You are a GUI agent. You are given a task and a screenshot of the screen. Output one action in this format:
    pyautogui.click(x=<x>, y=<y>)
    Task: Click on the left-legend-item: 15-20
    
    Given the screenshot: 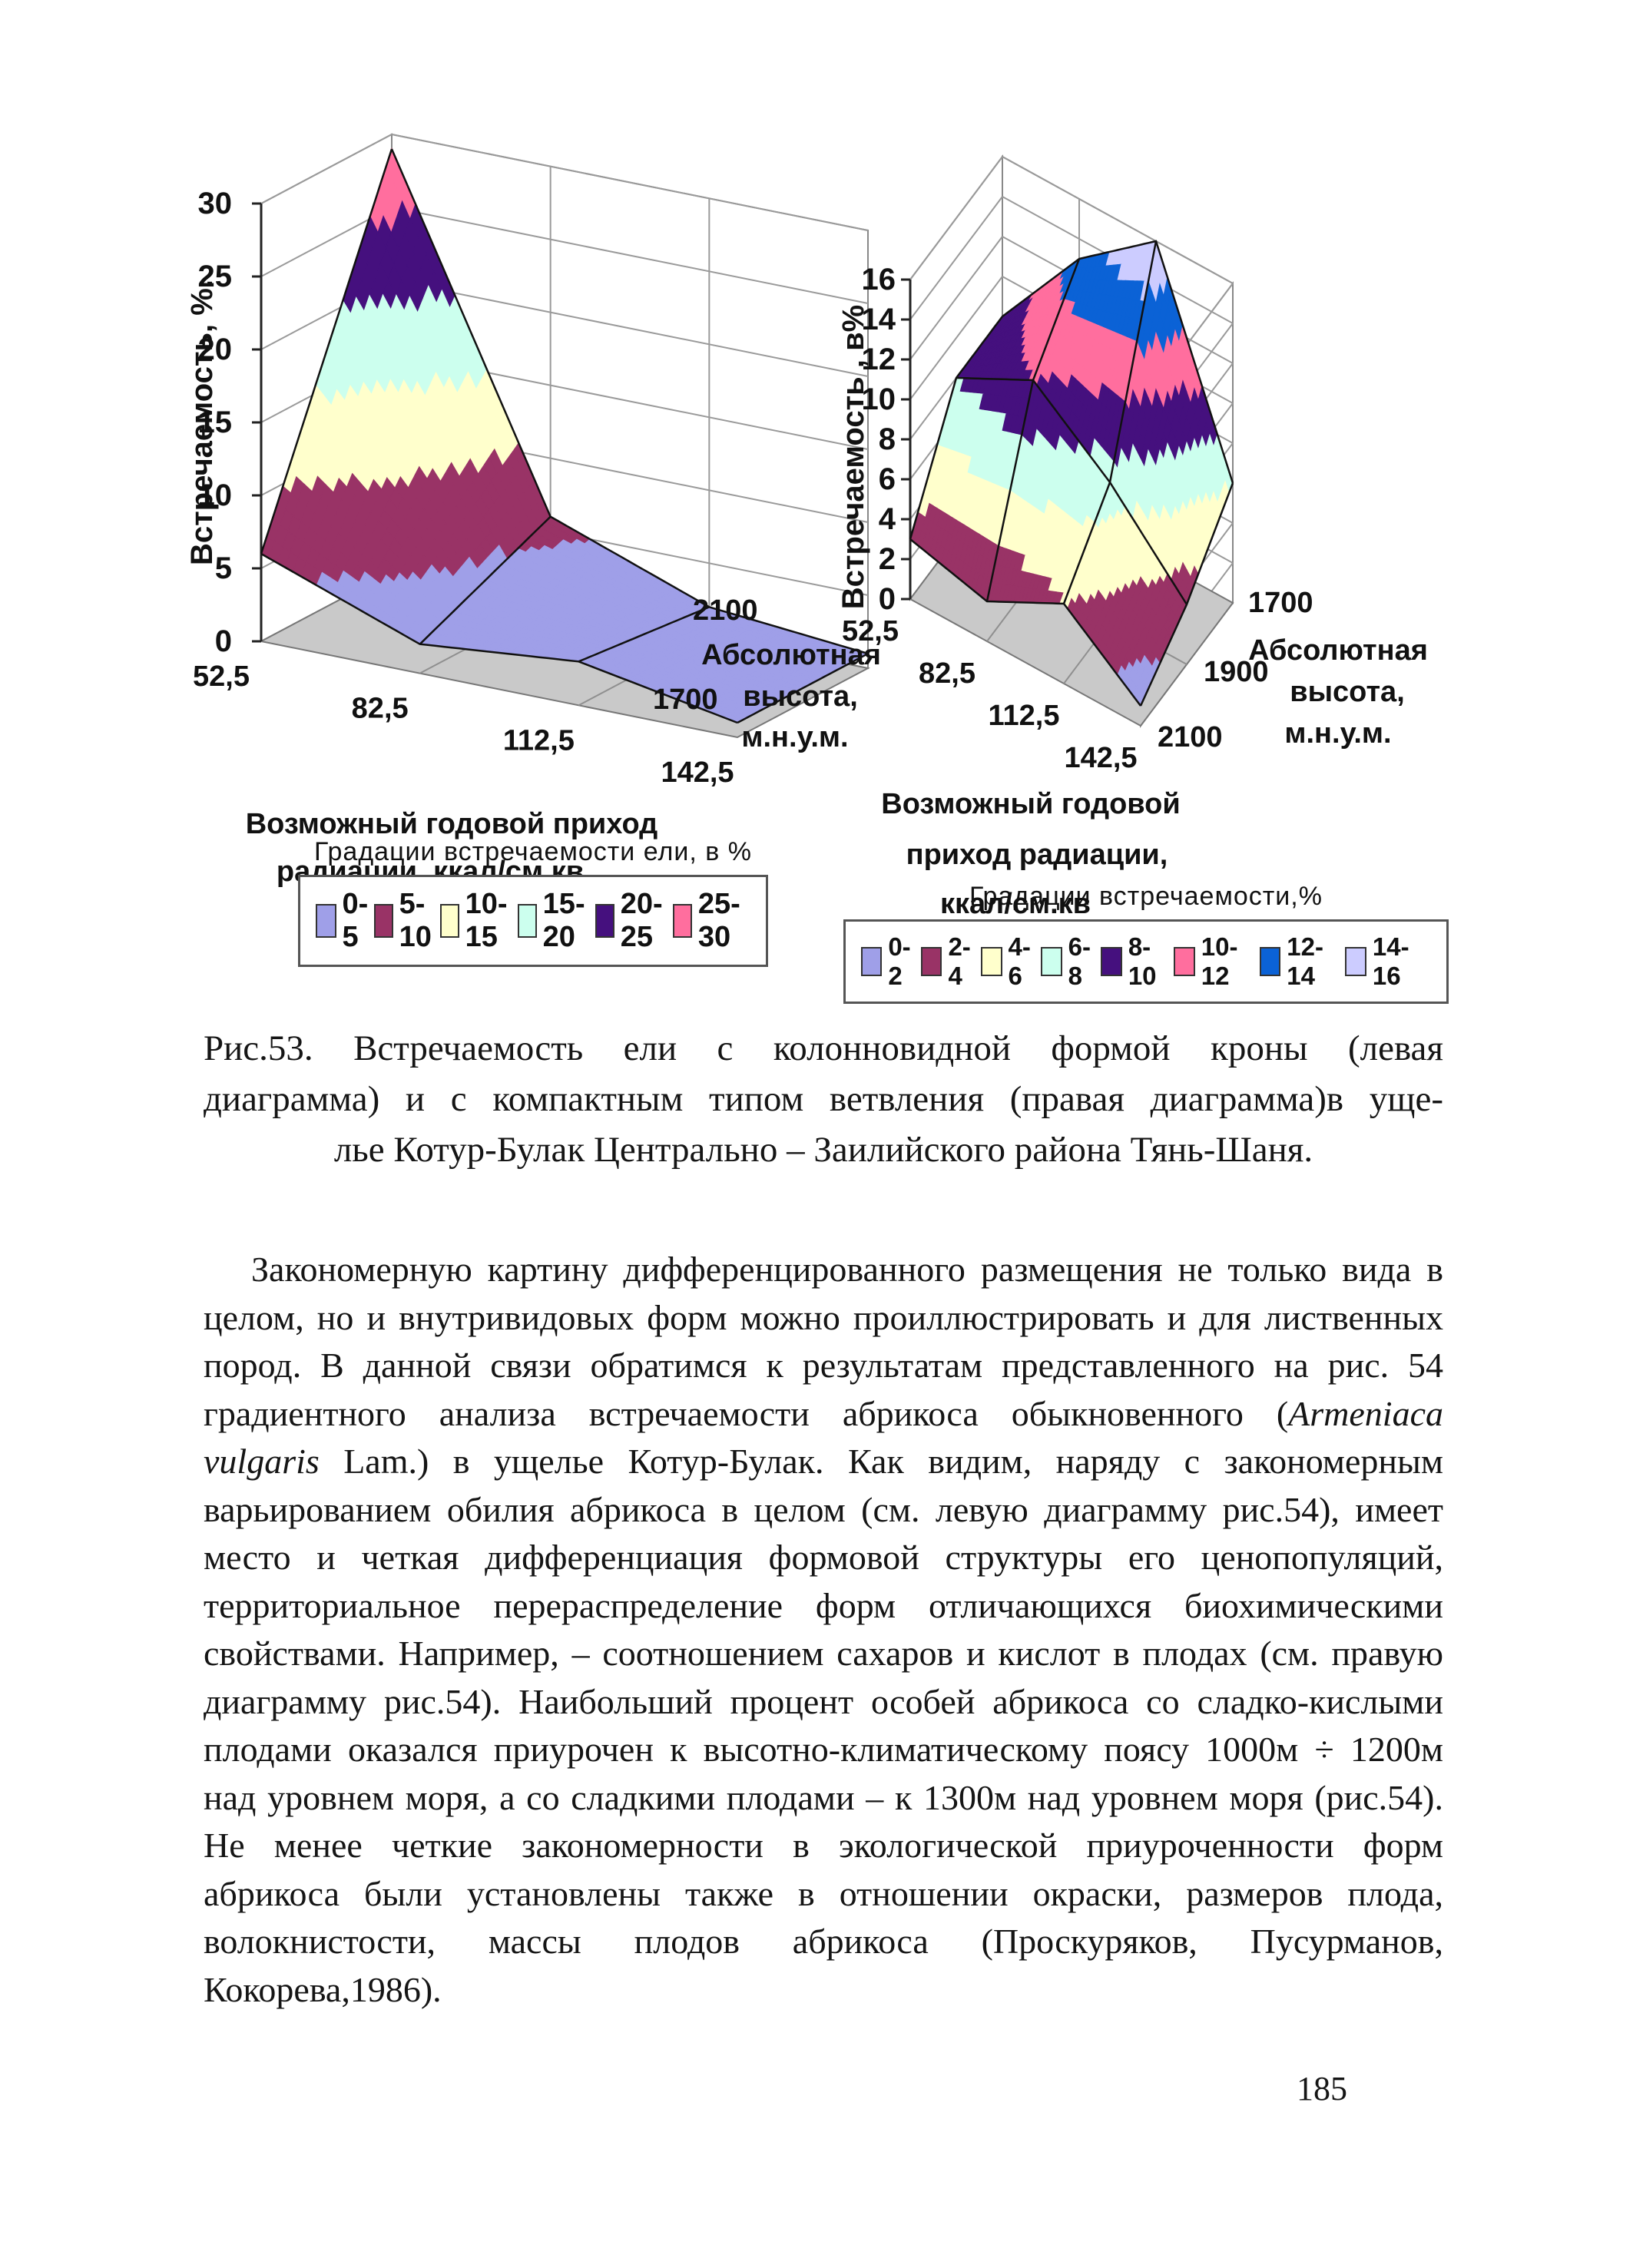 What is the action you would take?
    pyautogui.click(x=556, y=921)
    